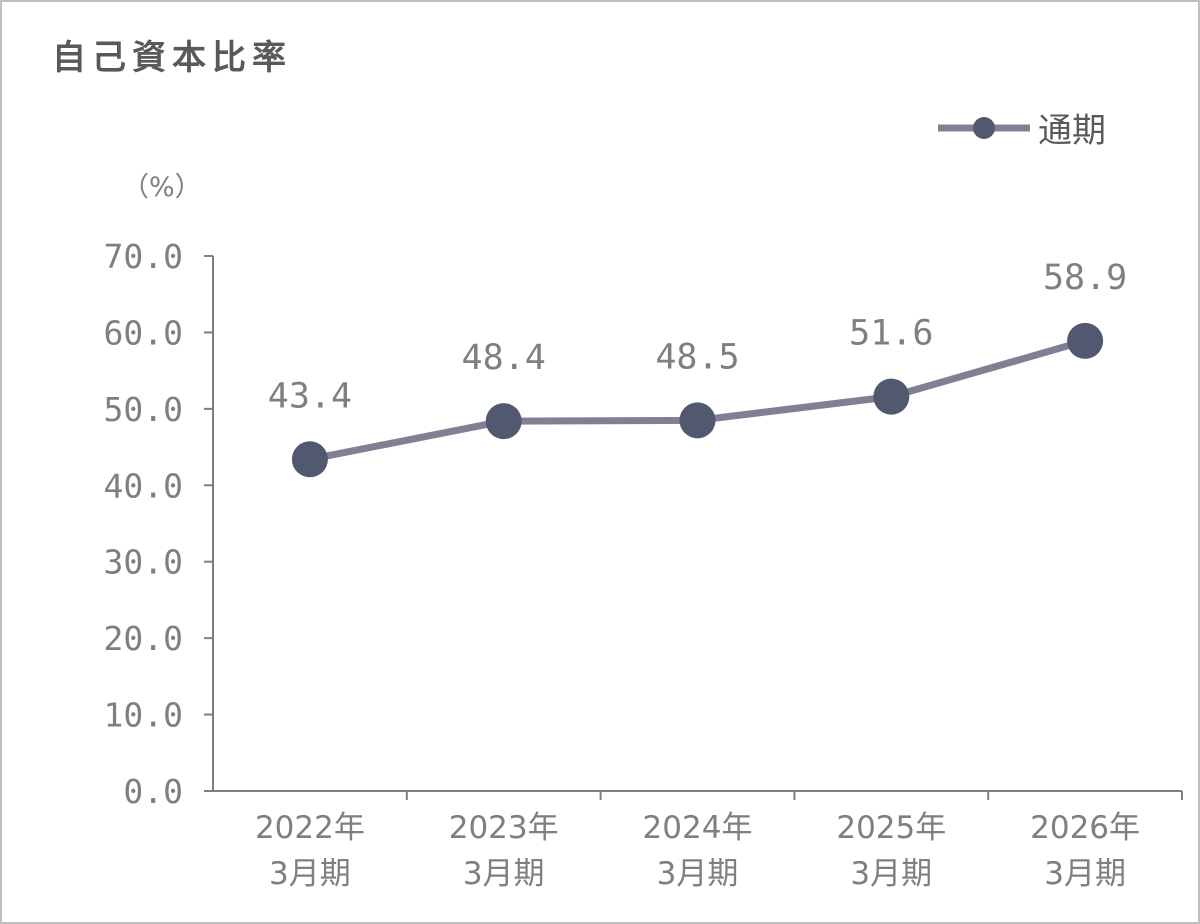 Image resolution: width=1200 pixels, height=924 pixels. Describe the element at coordinates (891, 828) in the screenshot. I see `x-category-label: 2025年` at that location.